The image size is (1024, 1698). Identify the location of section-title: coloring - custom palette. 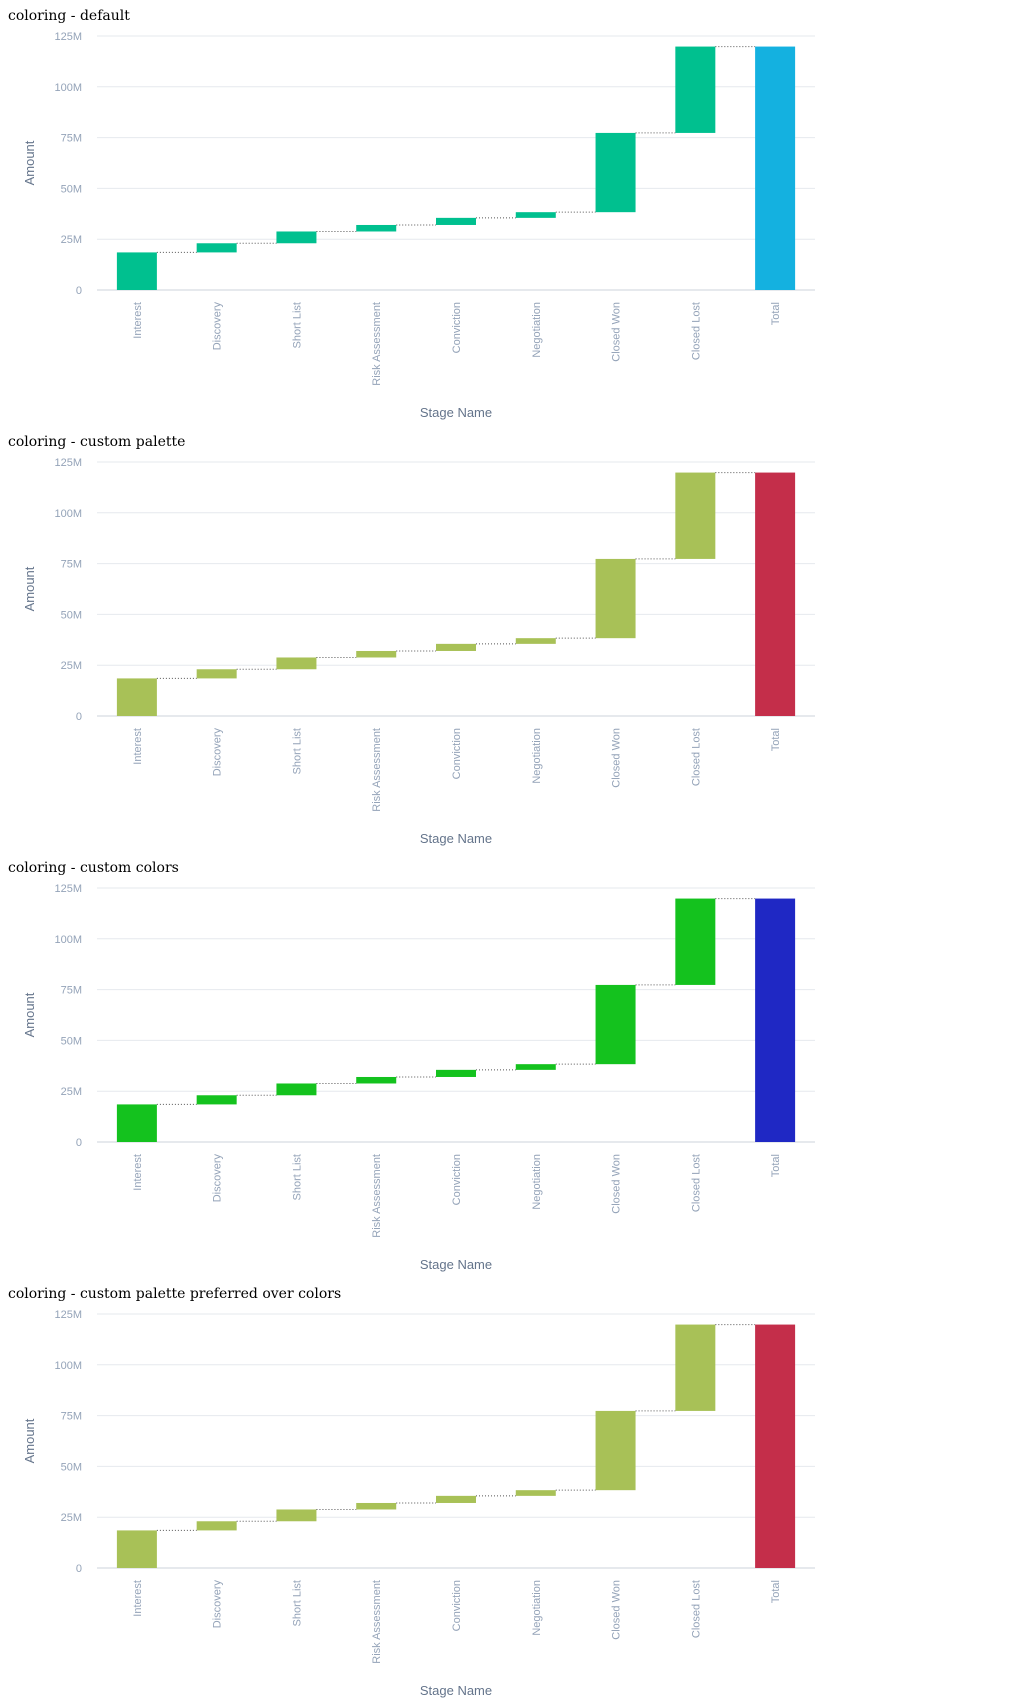
(97, 442).